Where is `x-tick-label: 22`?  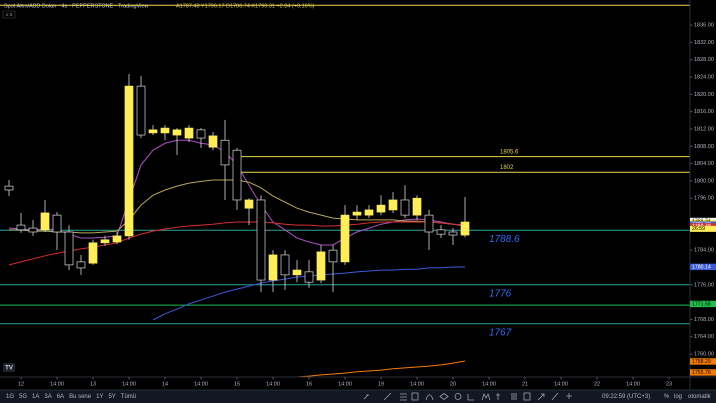
x-tick-label: 22 is located at coordinates (597, 384).